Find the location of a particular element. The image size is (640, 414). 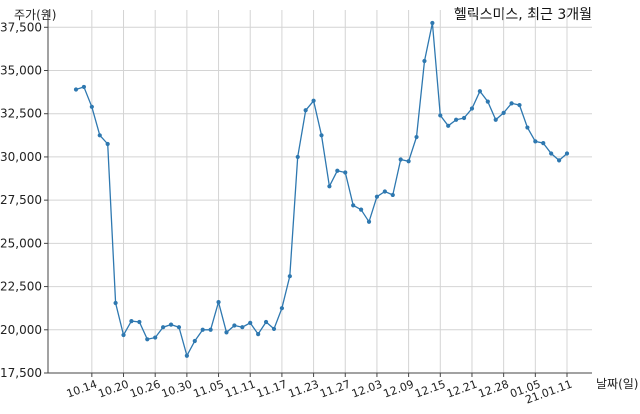

x-tick-label: 12.15 is located at coordinates (430, 389).